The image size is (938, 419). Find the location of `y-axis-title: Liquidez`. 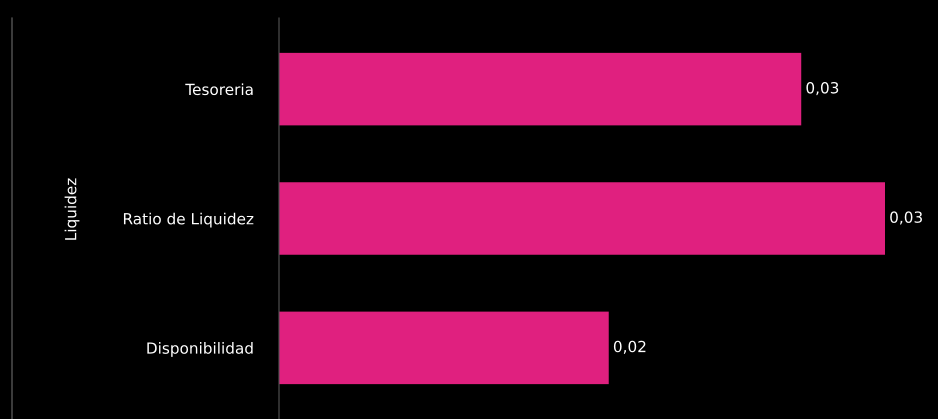

y-axis-title: Liquidez is located at coordinates (72, 209).